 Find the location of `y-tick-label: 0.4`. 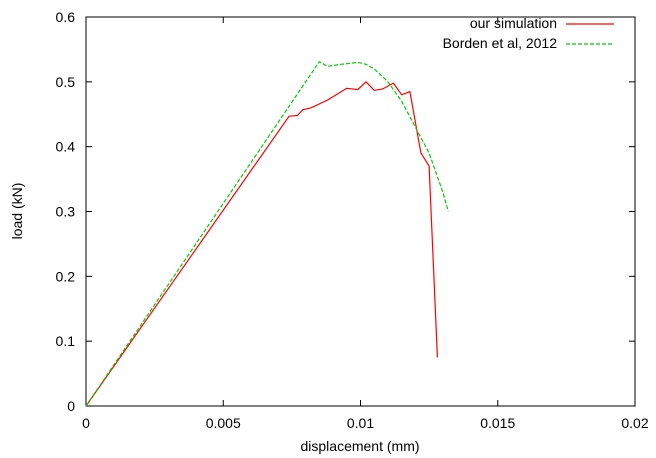

y-tick-label: 0.4 is located at coordinates (66, 147).